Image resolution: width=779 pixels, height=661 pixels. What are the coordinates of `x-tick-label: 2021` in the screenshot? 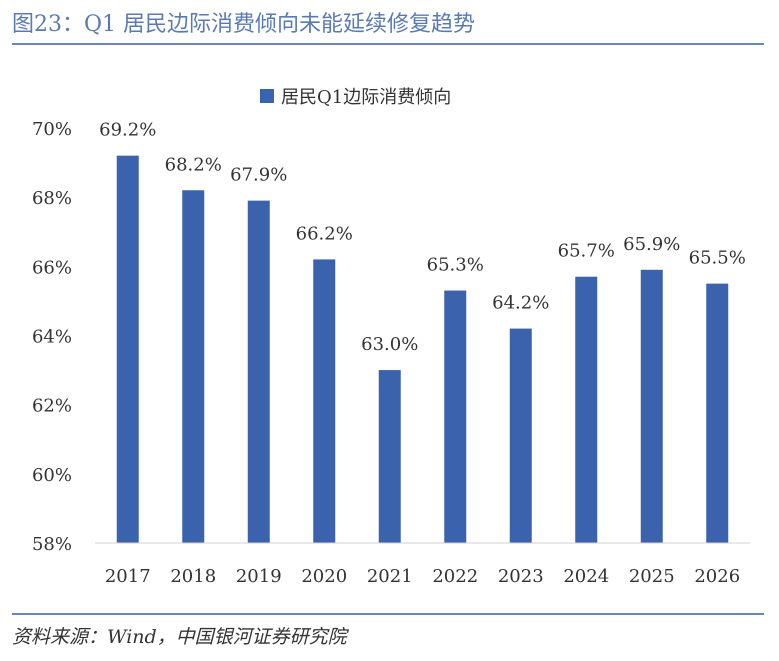 It's located at (390, 576).